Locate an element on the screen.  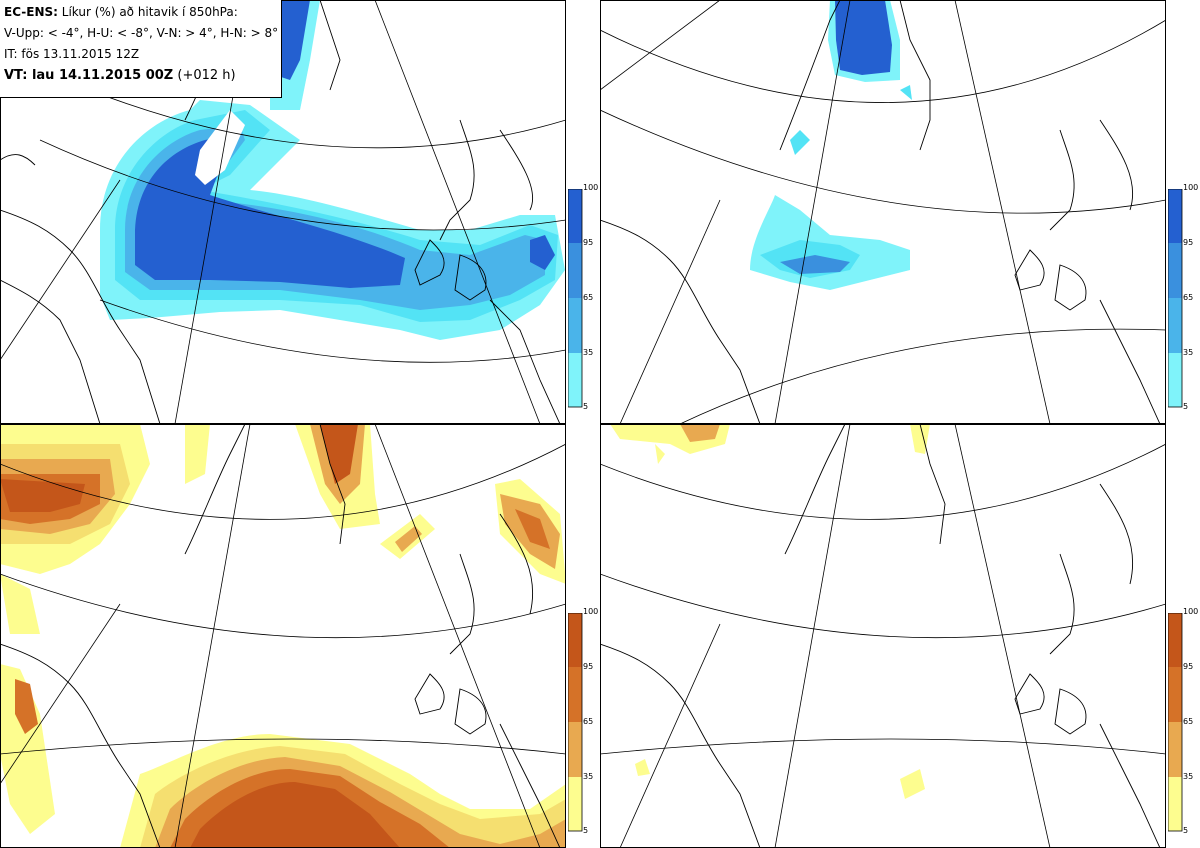
colorbar-cold-right is located at coordinates (1176, 298).